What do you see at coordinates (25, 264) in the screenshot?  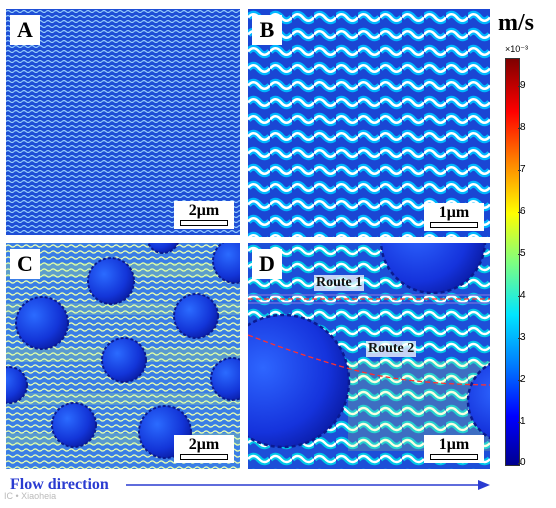 I see `panel-label: C` at bounding box center [25, 264].